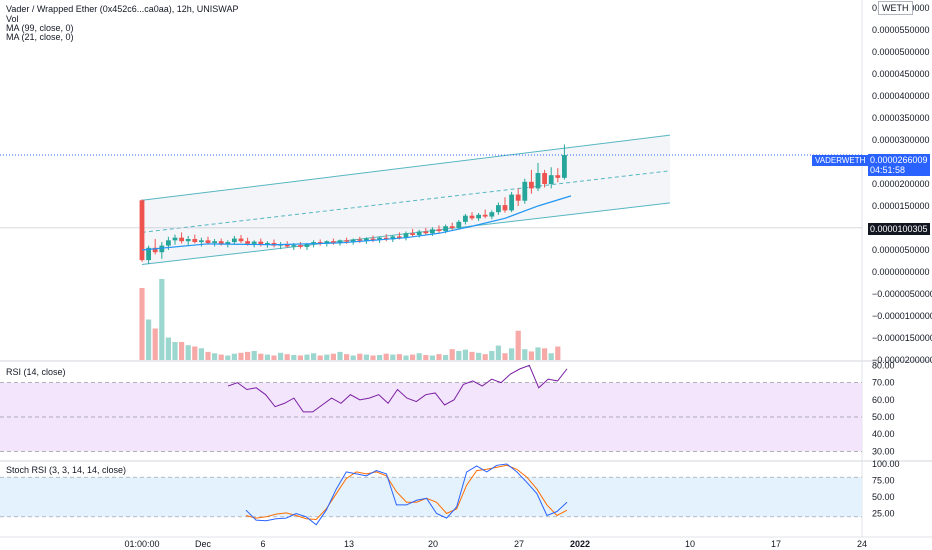 Image resolution: width=932 pixels, height=550 pixels. I want to click on time-axis: 01:00:00 Dec 6 13 20 27 2022 10 17 24, so click(495, 544).